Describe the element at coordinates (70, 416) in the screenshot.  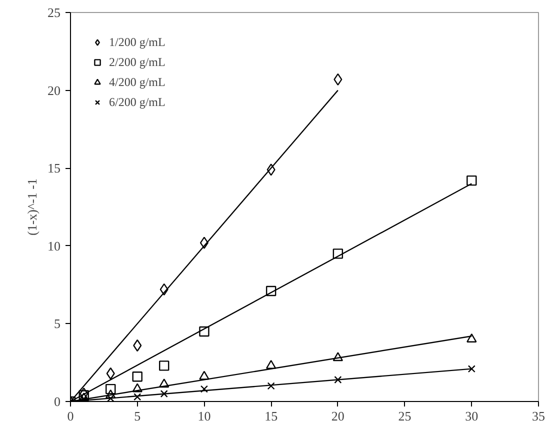
I see `x-tick-label: 0` at that location.